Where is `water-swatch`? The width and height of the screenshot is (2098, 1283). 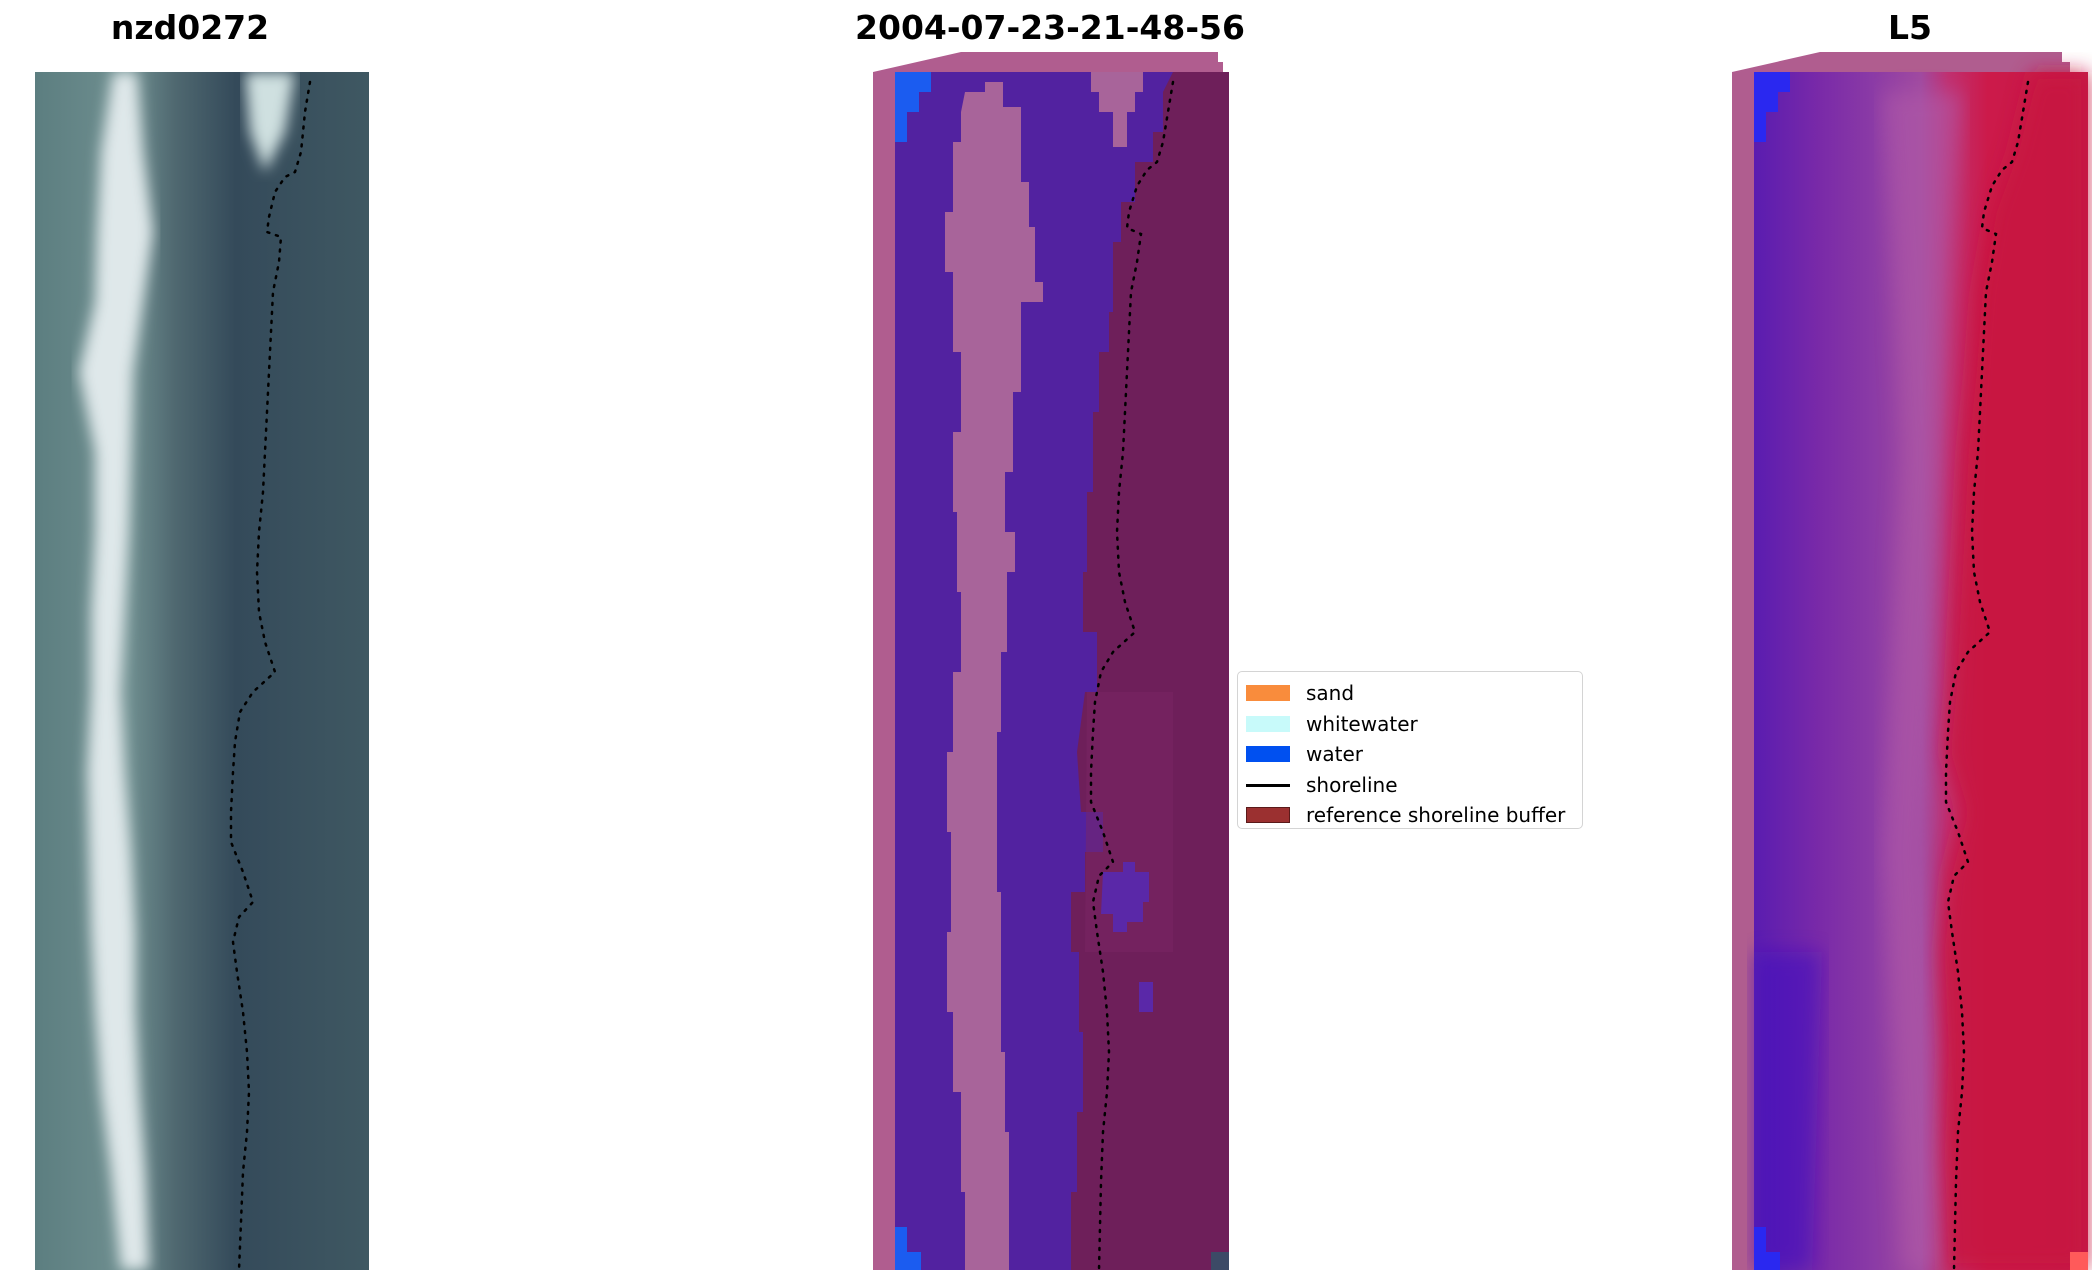 water-swatch is located at coordinates (1268, 754).